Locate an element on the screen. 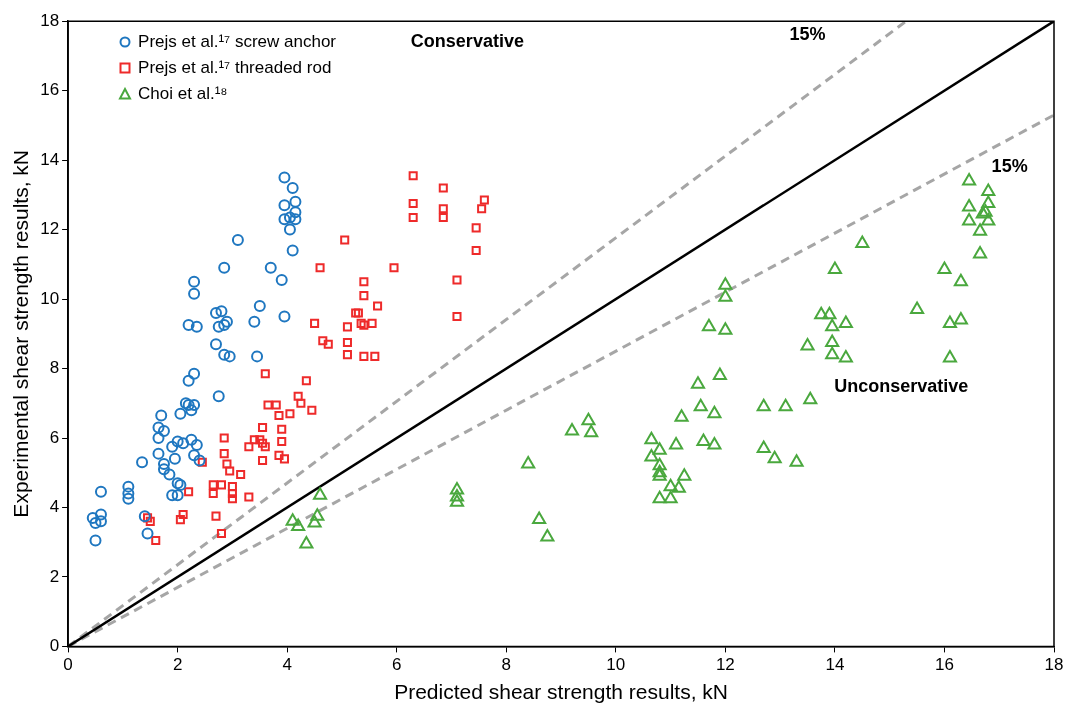 The width and height of the screenshot is (1076, 709). x-tick-label: 0 is located at coordinates (68, 665).